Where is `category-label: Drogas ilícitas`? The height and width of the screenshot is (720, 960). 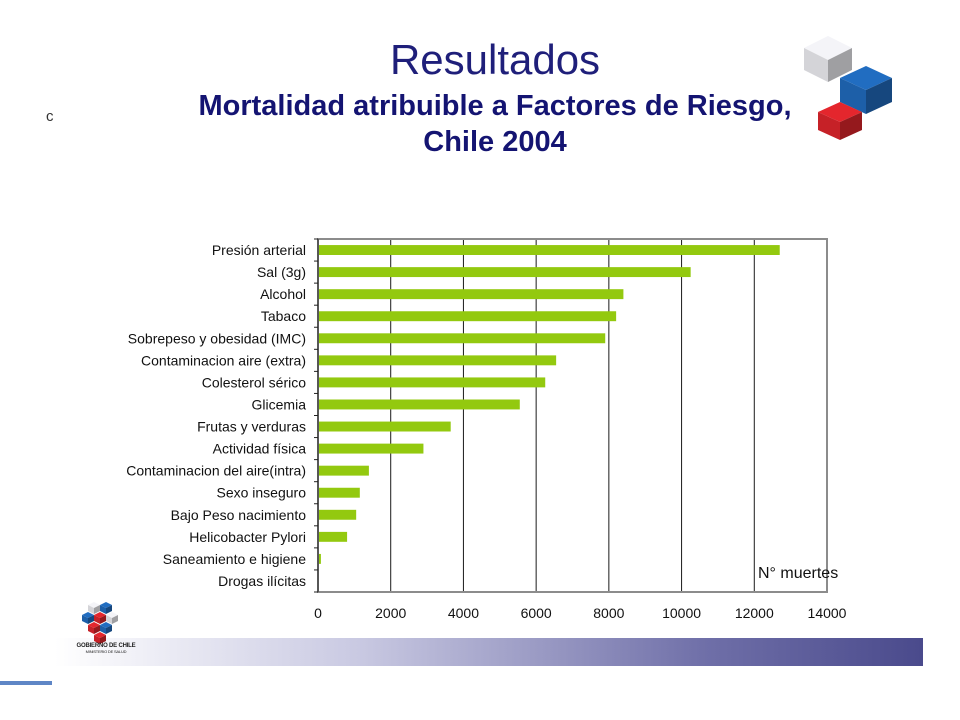
category-label: Drogas ilícitas is located at coordinates (262, 581).